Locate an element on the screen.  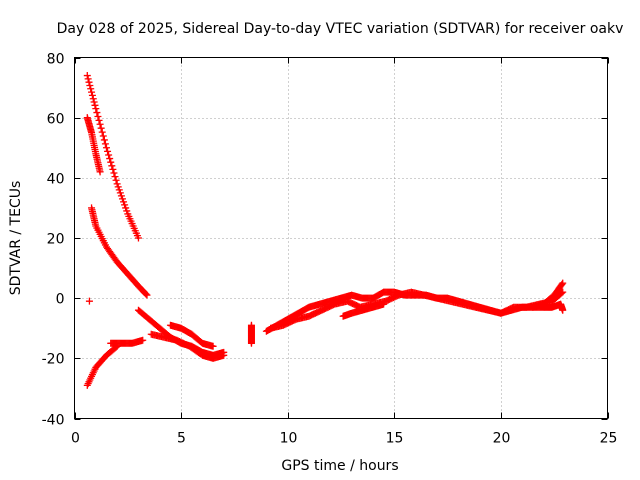
series-arc-l is located at coordinates (363, 310).